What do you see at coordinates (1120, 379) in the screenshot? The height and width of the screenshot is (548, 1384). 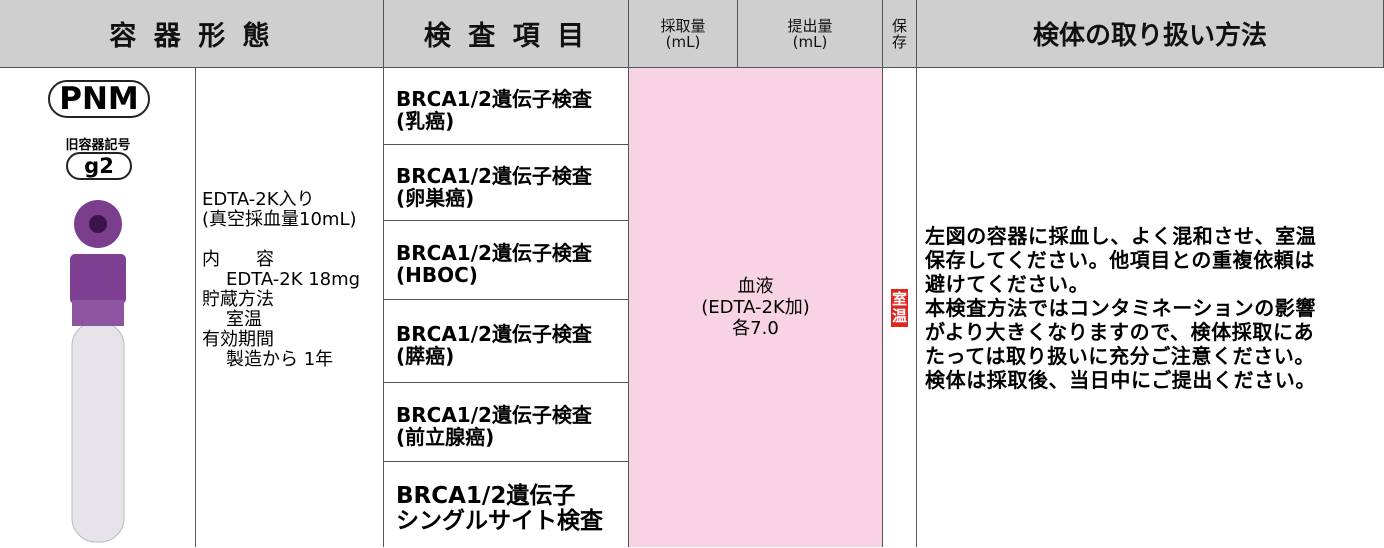 I see `handling-line: 検体は採取後、当日中にご提出ください。` at bounding box center [1120, 379].